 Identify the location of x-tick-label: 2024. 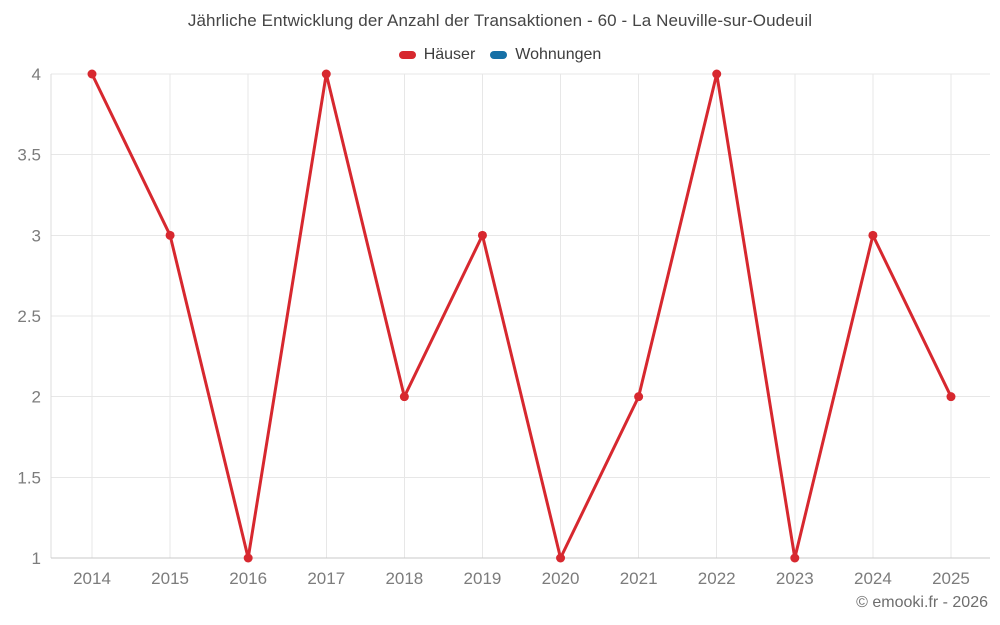
(873, 578).